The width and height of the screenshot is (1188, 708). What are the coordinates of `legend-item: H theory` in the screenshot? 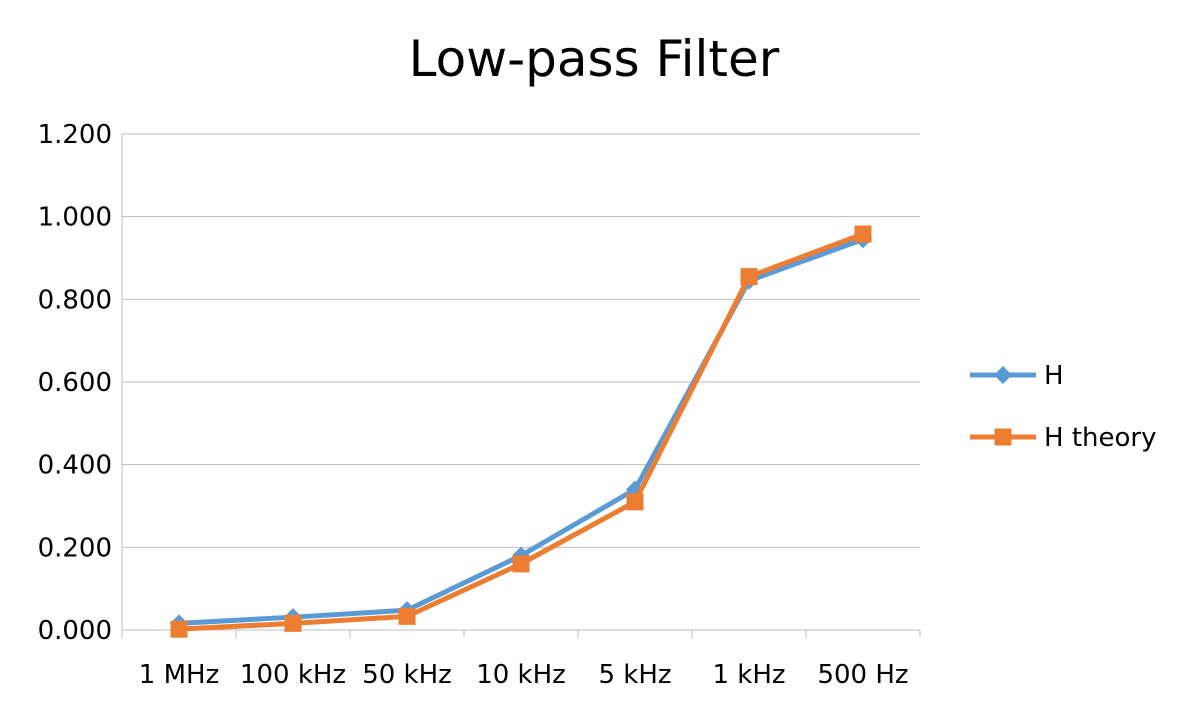 It's located at (1063, 438).